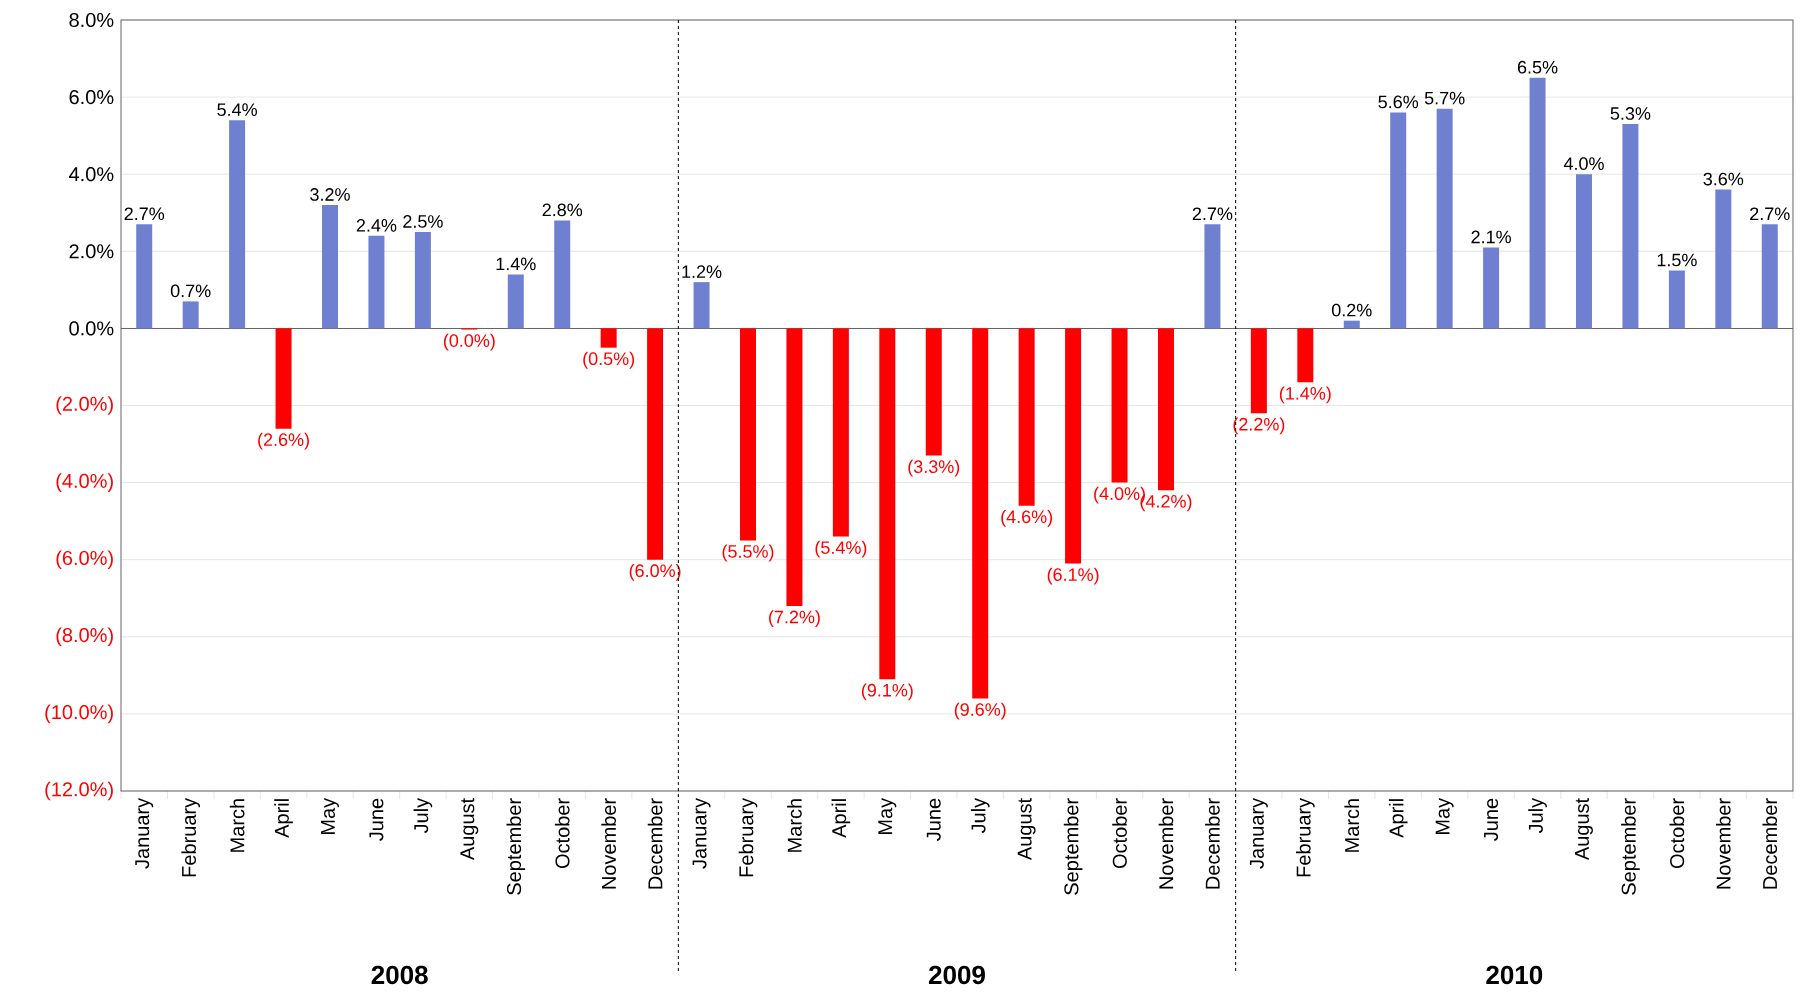  Describe the element at coordinates (469, 342) in the screenshot. I see `data-label: (0.0%)` at that location.